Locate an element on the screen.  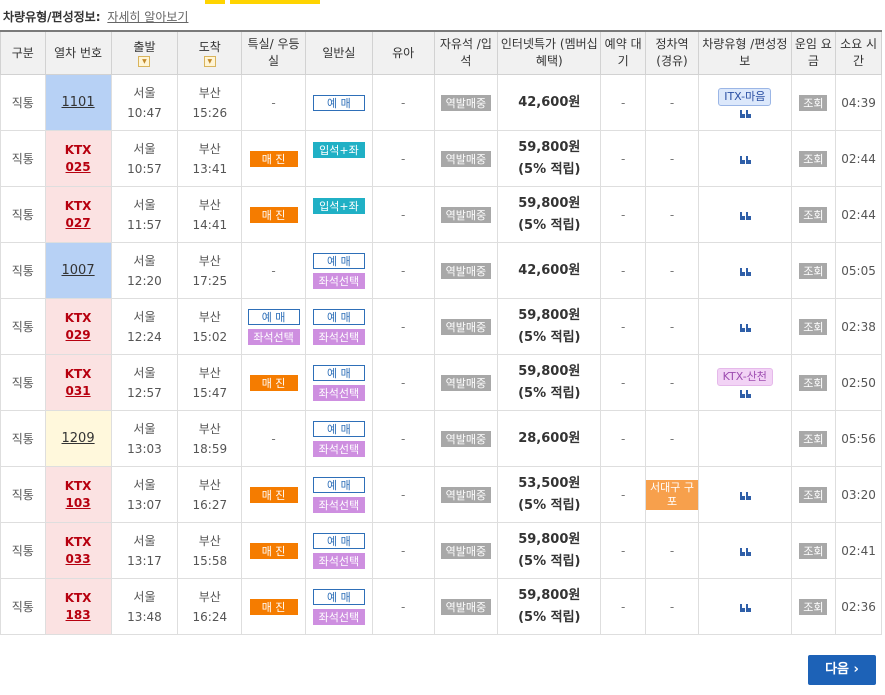
train-link: KTX 027 is located at coordinates (78, 214).